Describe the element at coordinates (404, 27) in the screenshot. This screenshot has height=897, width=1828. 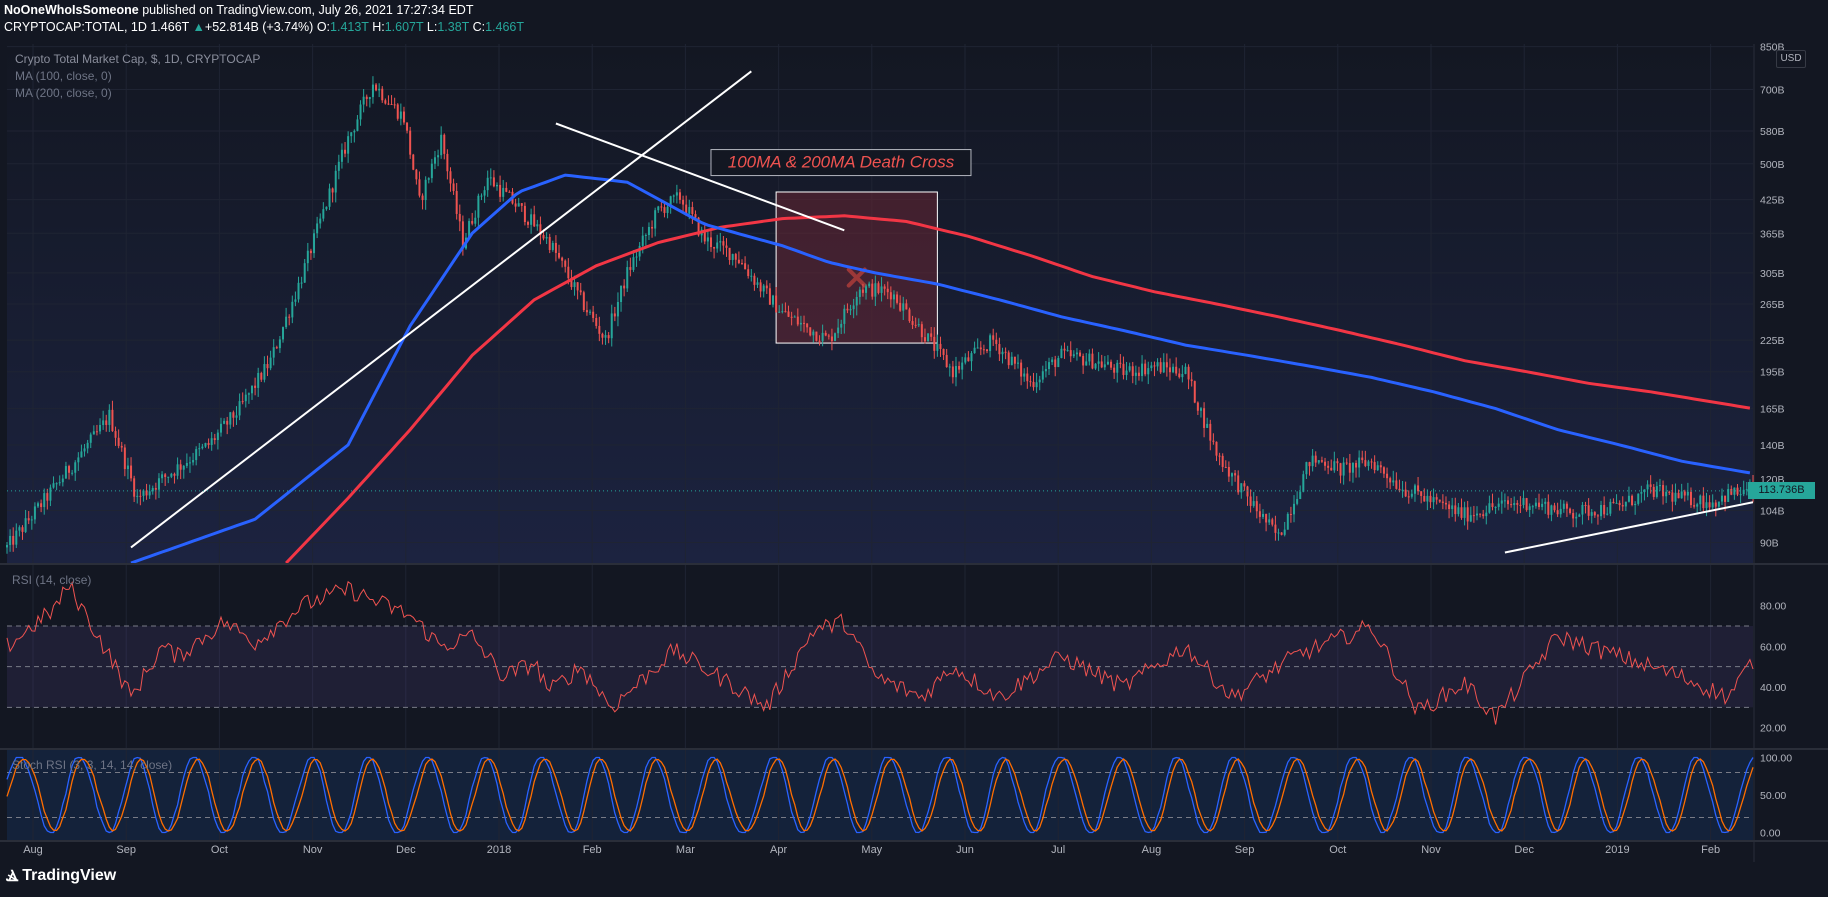
I see `high-value: 1.607T` at that location.